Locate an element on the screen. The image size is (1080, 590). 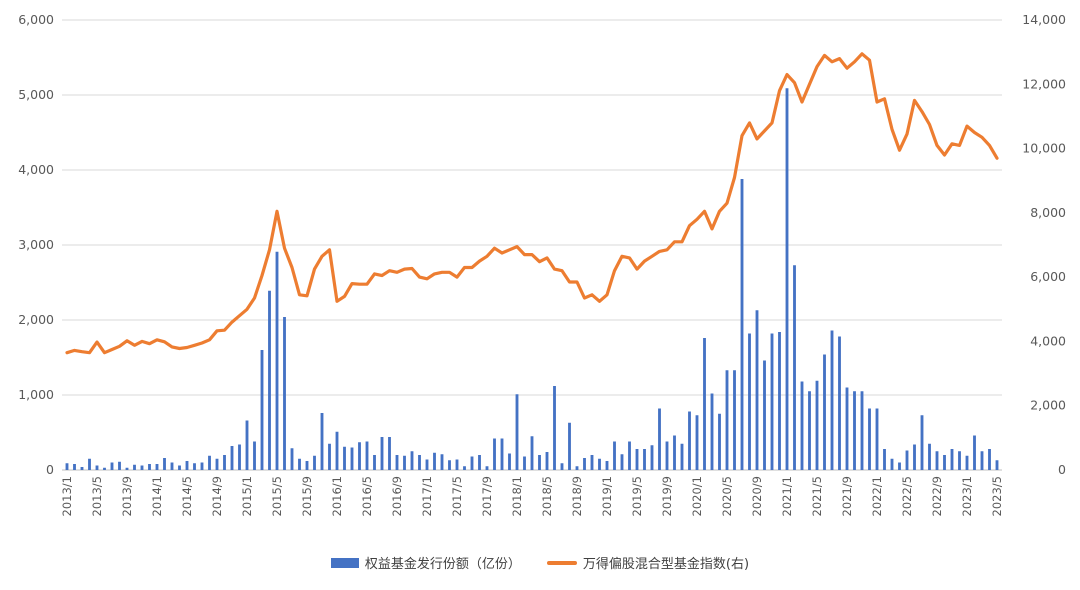
x-axis-tick-label: 2014/5 is located at coordinates (187, 496).